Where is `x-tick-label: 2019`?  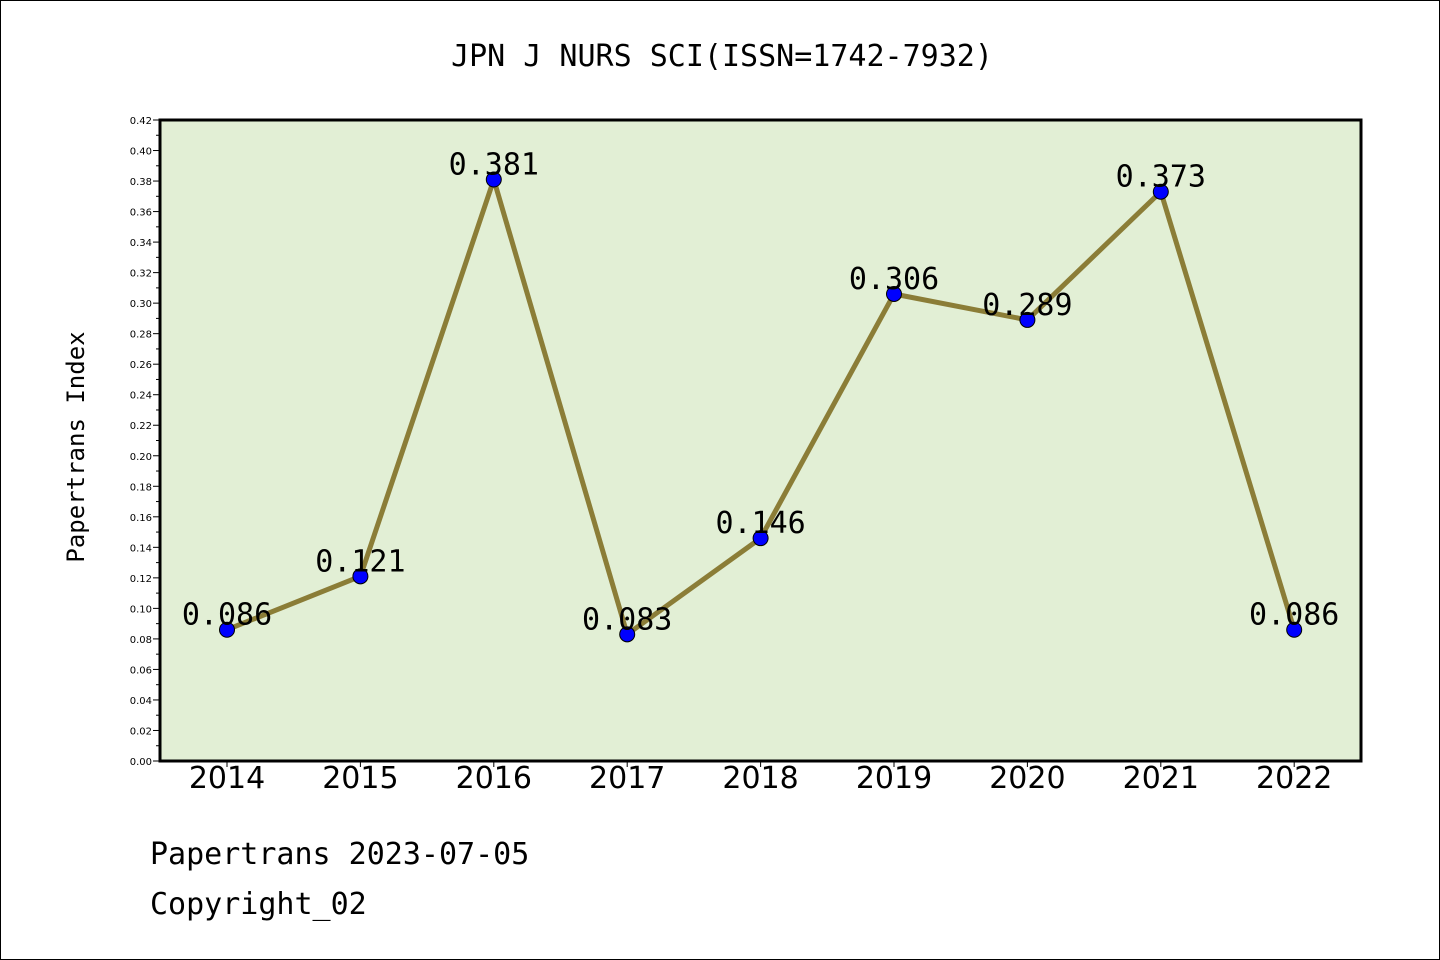
x-tick-label: 2019 is located at coordinates (894, 778).